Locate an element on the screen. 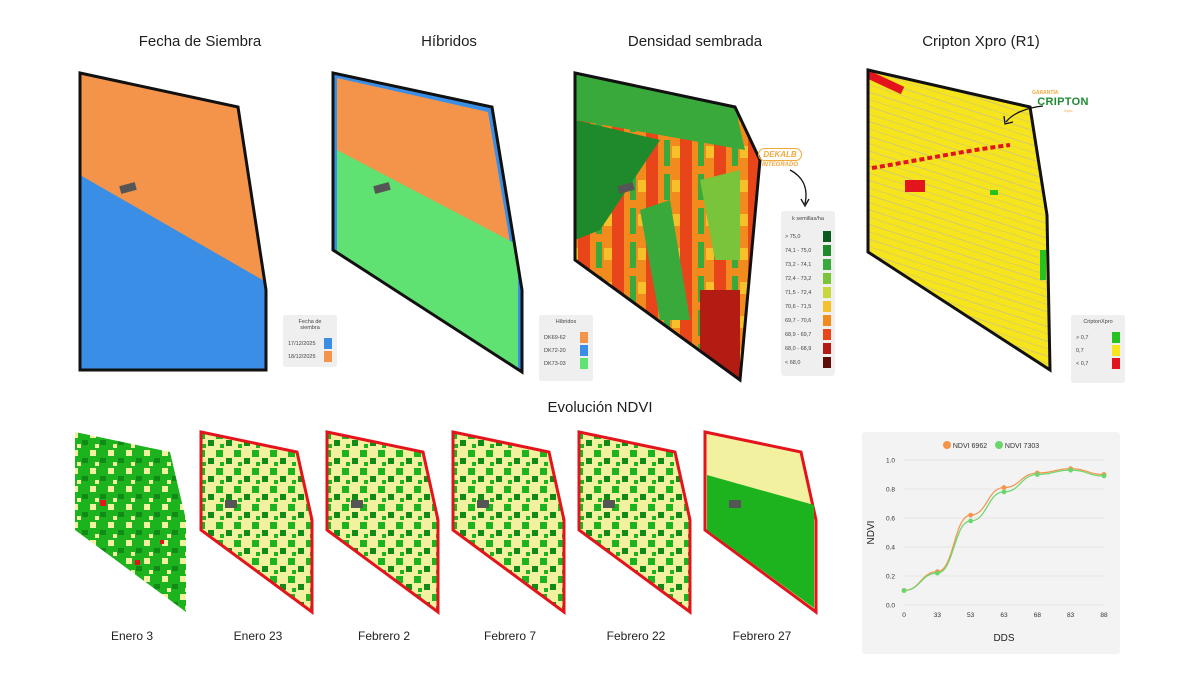 This screenshot has width=1200, height=675. densidad-building is located at coordinates (626, 188).